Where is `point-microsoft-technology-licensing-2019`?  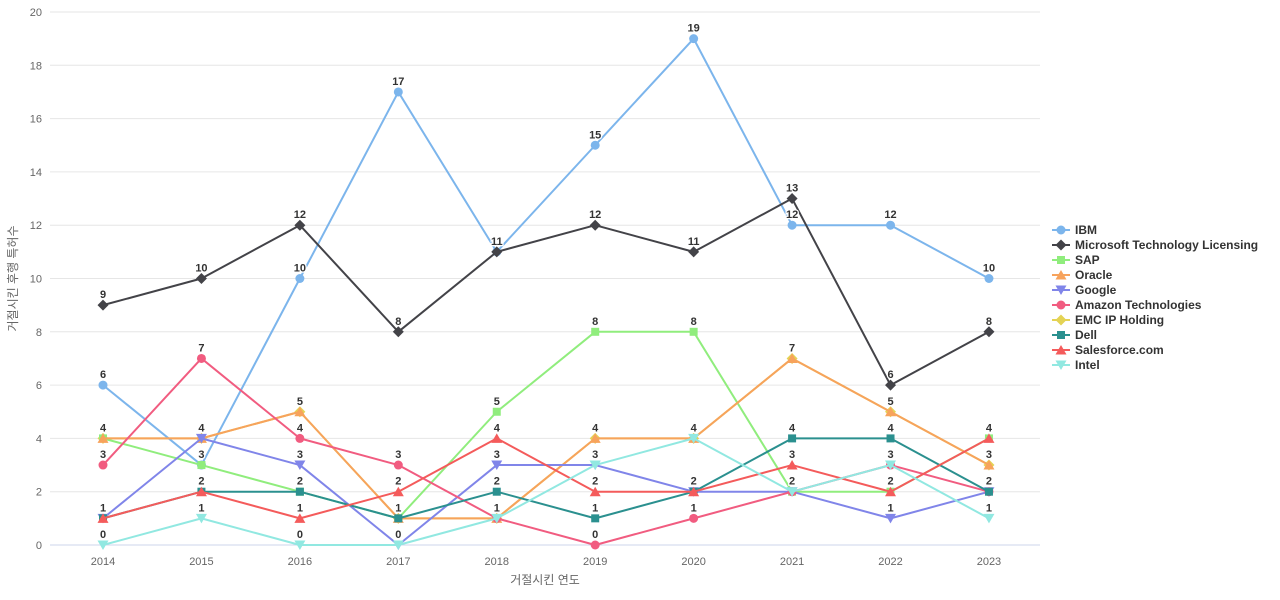
point-microsoft-technology-licensing-2019 is located at coordinates (595, 225).